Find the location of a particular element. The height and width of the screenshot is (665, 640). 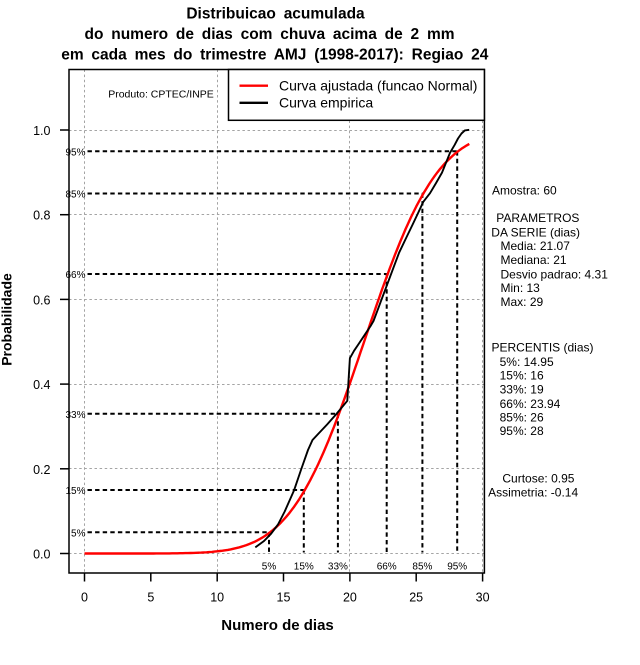

svg-text: 20 is located at coordinates (350, 598).